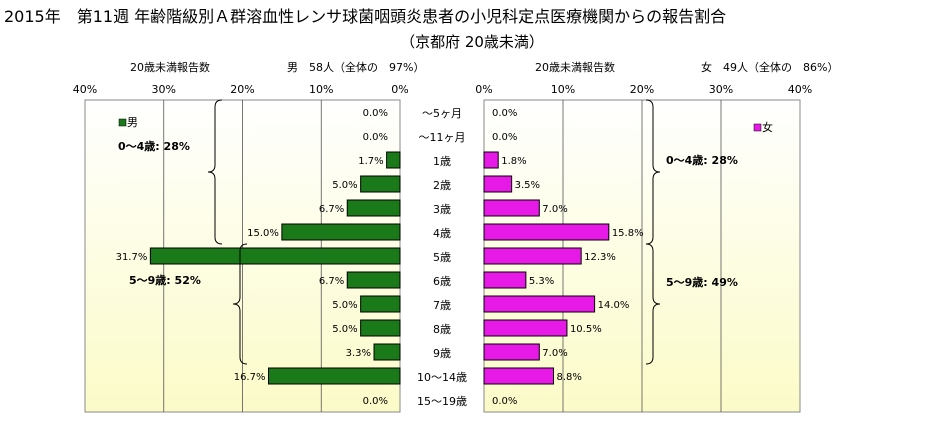  I want to click on male-data-label: 1.7%, so click(370, 161).